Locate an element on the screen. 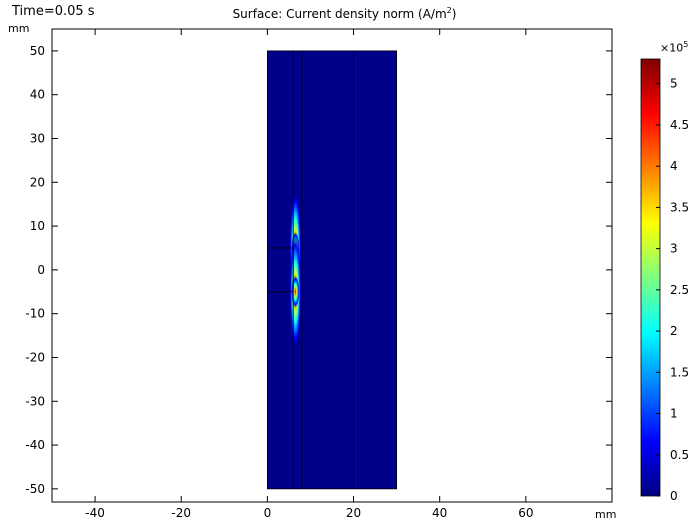  x-tick-label: -20 is located at coordinates (181, 513).